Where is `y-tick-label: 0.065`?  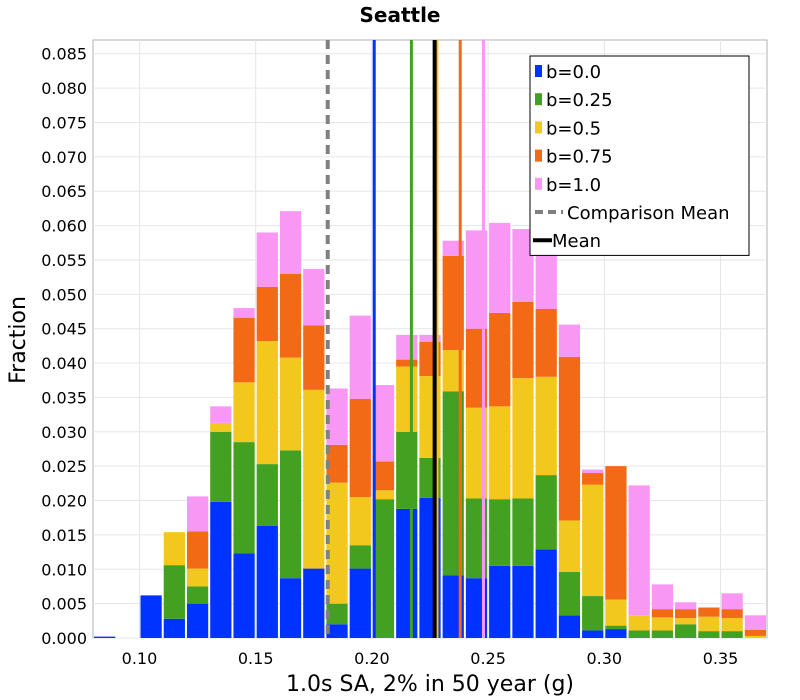
y-tick-label: 0.065 is located at coordinates (64, 191).